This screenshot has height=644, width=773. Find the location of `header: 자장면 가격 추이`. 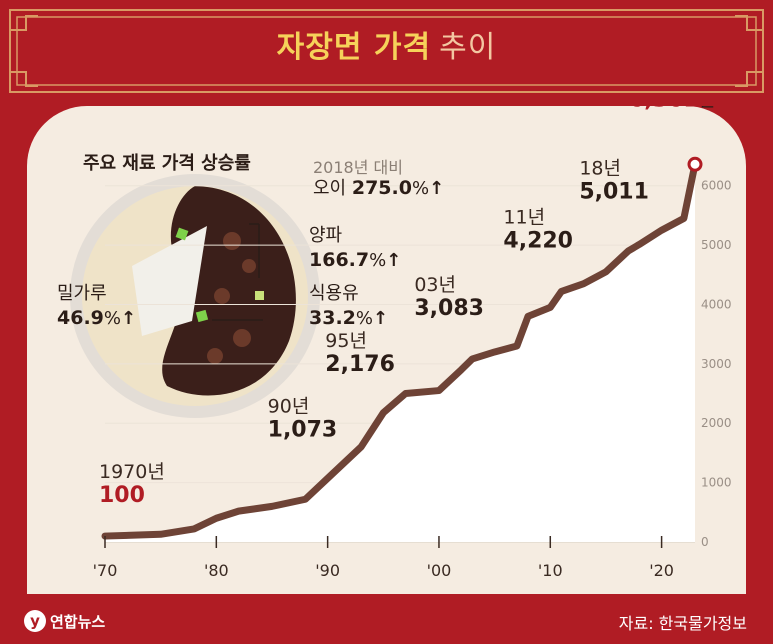

header: 자장면 가격 추이 is located at coordinates (386, 51).